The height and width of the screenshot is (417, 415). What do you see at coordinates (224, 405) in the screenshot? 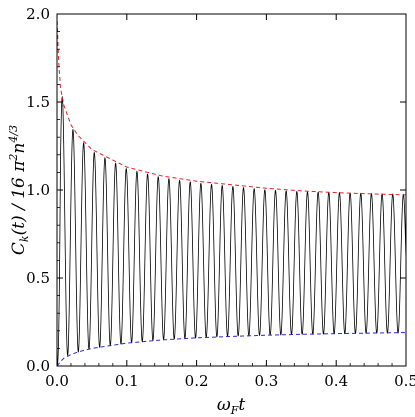
I see `x-axis-label-omega: ω` at bounding box center [224, 405].